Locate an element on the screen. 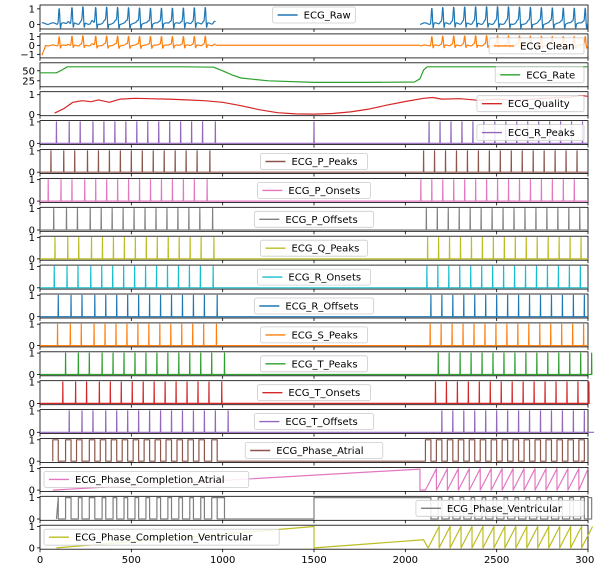 This screenshot has width=594, height=579. legend-label: ECG_Quality is located at coordinates (539, 104).